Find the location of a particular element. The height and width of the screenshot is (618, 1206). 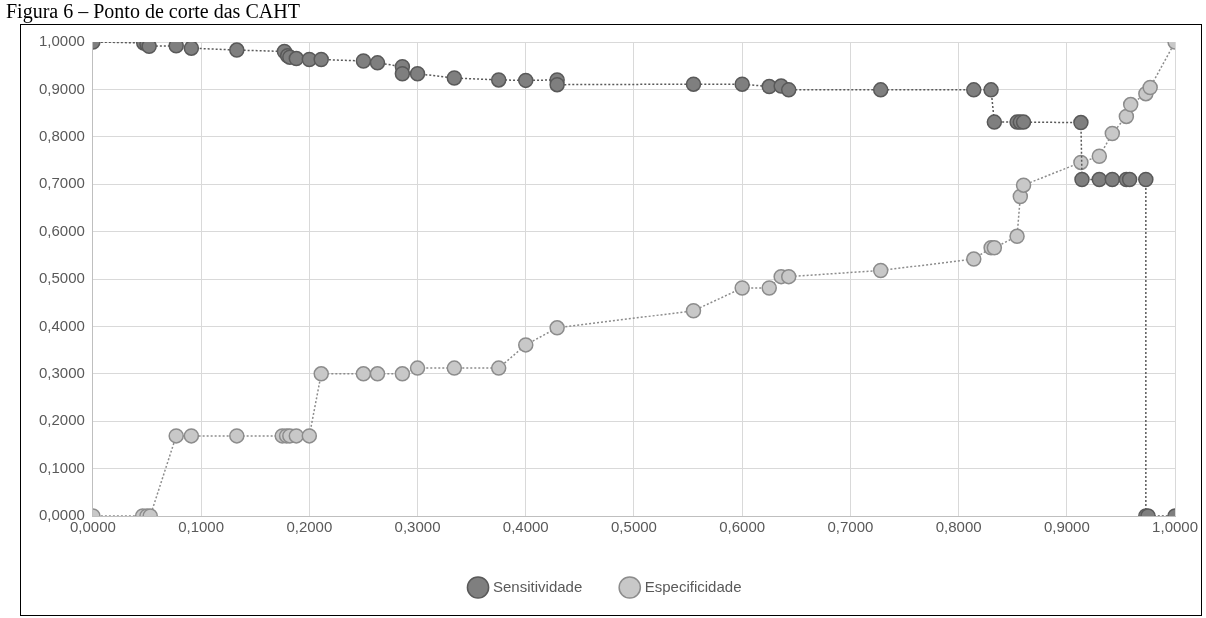

x-tick-label: 0,5000 is located at coordinates (634, 527).